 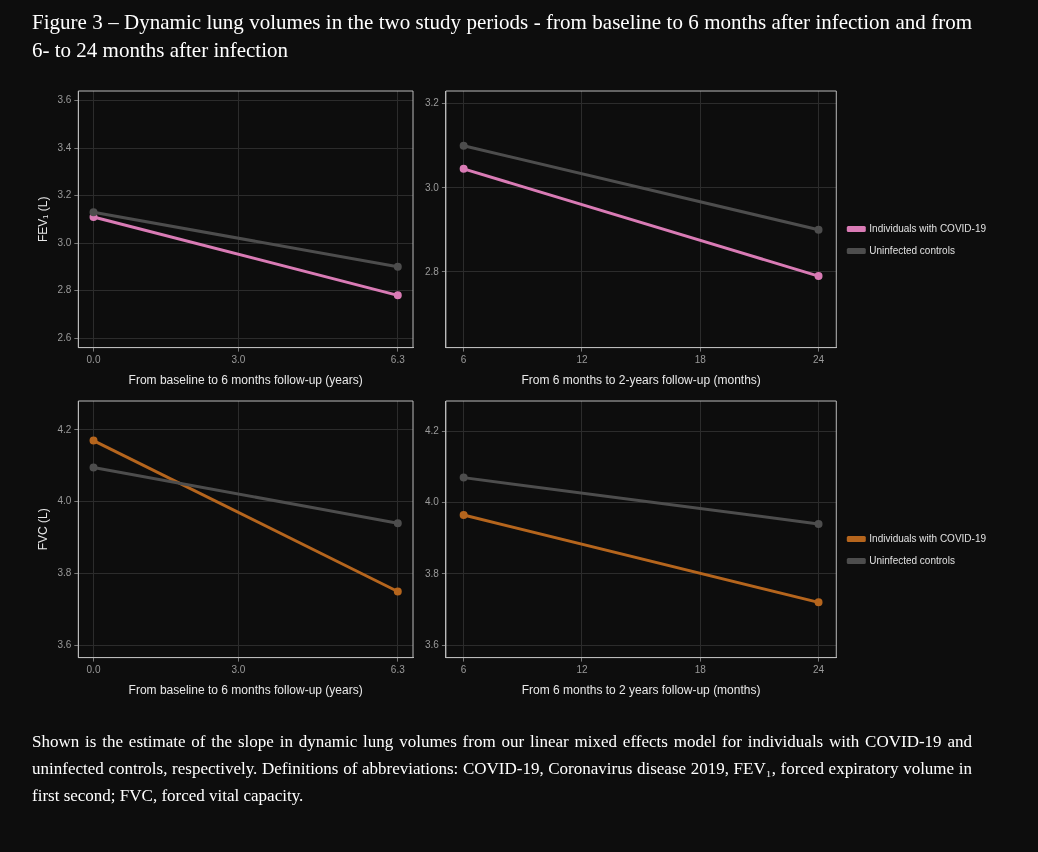 I want to click on y-axis-title: FVC (L), so click(x=42, y=529).